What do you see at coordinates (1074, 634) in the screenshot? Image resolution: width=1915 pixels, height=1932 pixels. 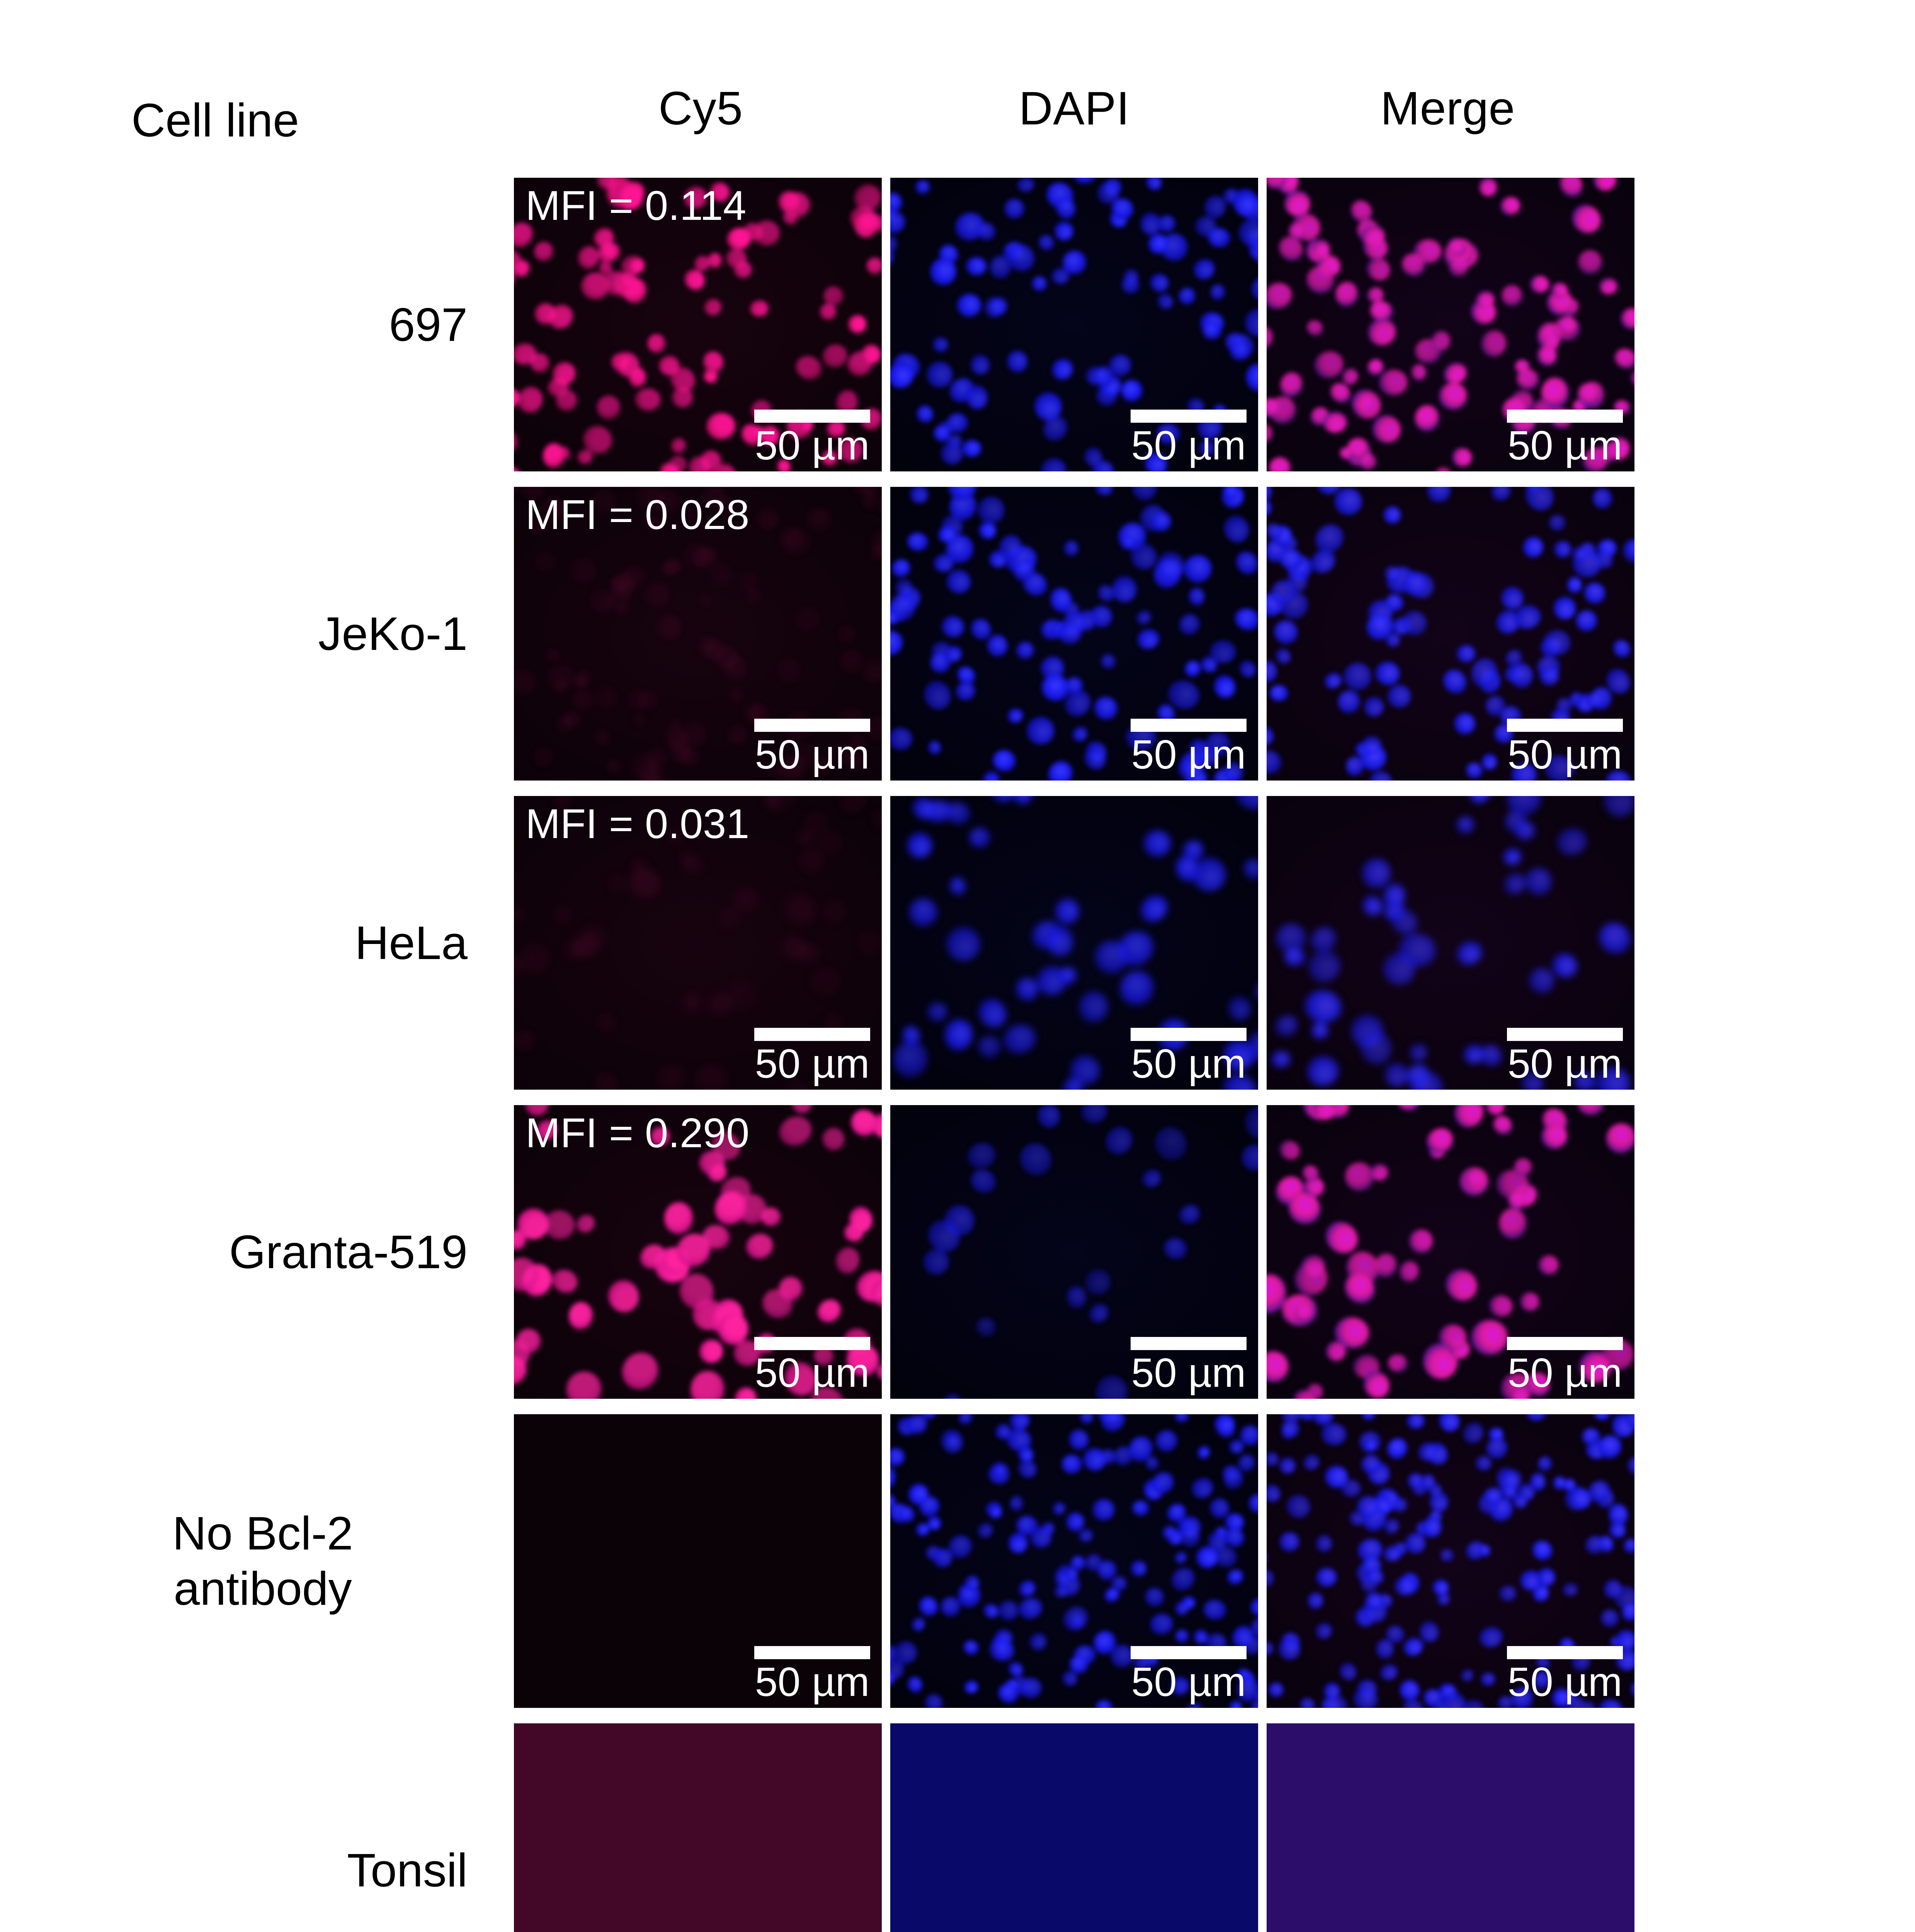 I see `panel-dapi-jeko-1: 50 µm` at bounding box center [1074, 634].